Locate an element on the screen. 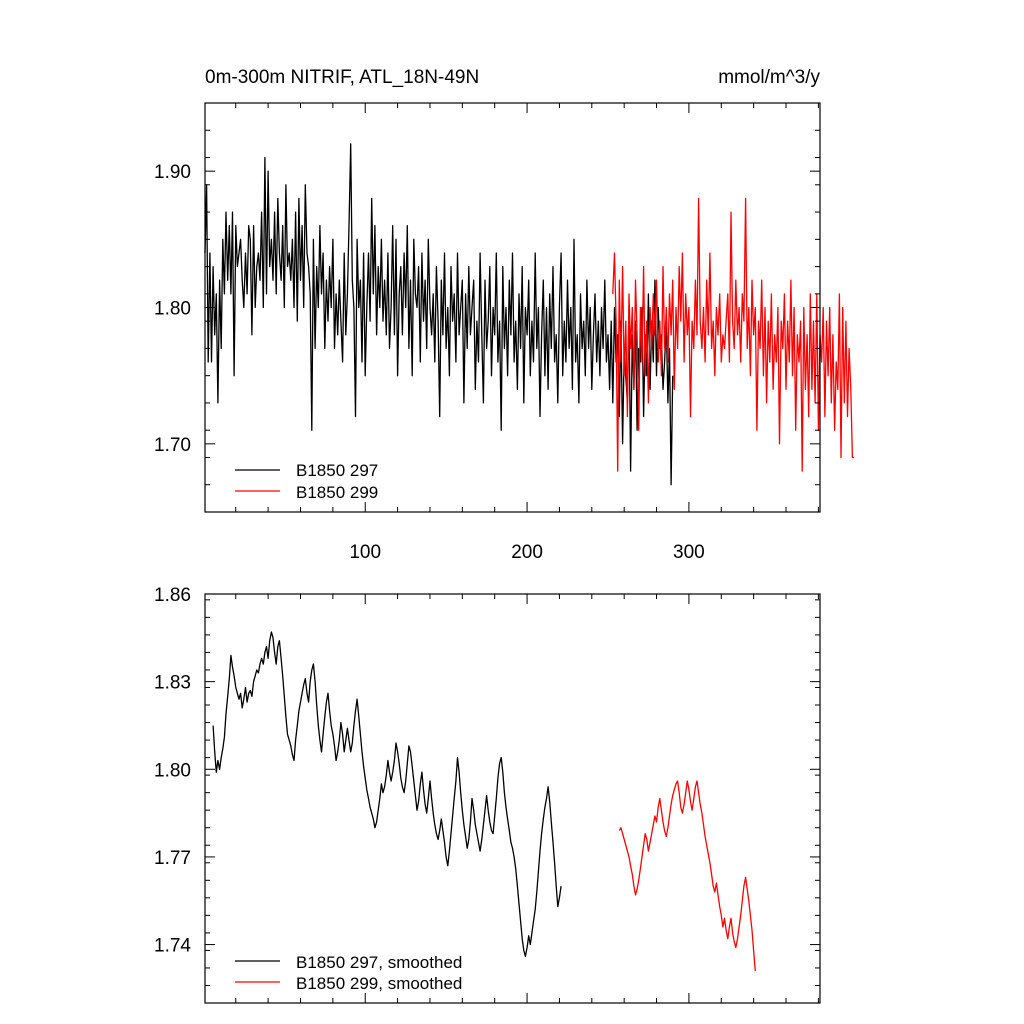  legend-label-299: B1850 299 is located at coordinates (337, 492).